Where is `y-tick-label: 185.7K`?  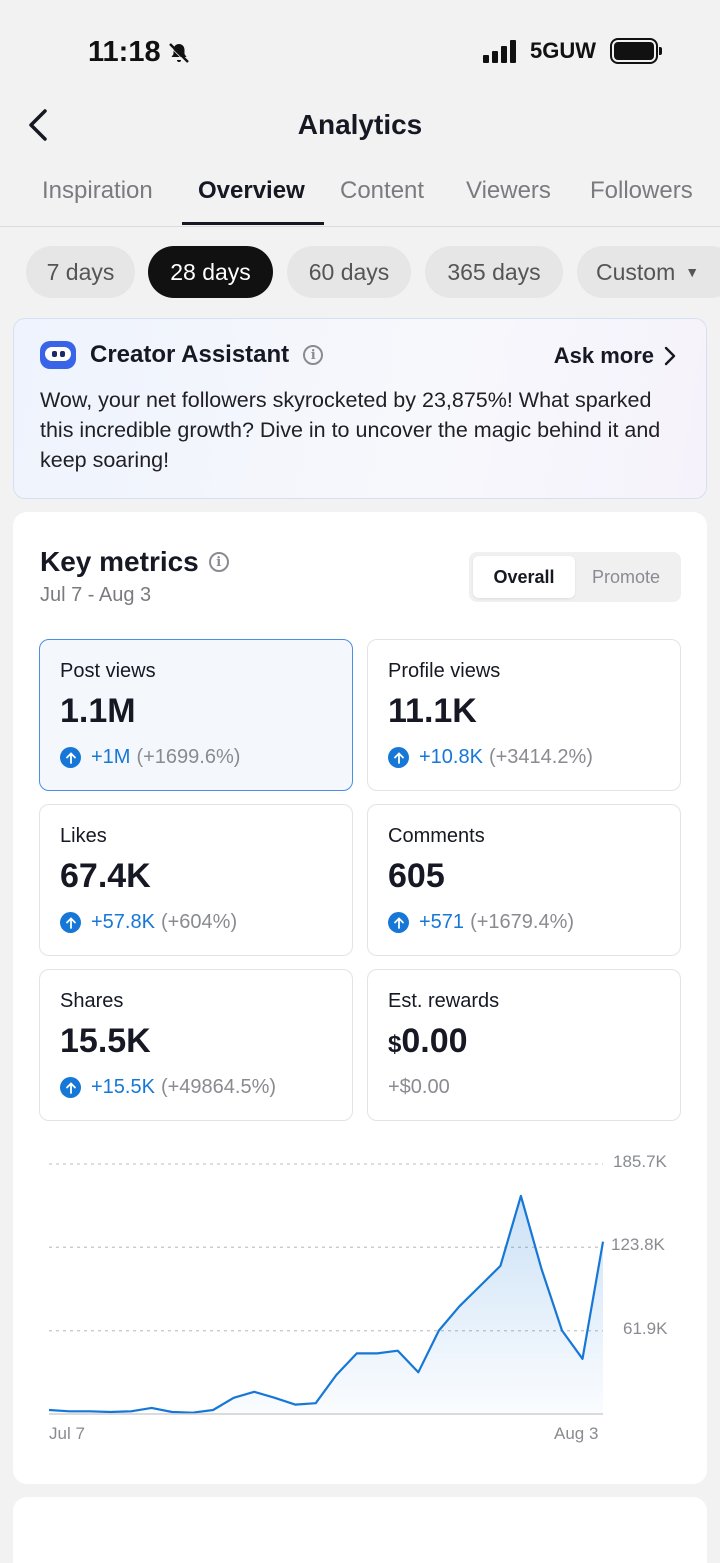 y-tick-label: 185.7K is located at coordinates (640, 1161).